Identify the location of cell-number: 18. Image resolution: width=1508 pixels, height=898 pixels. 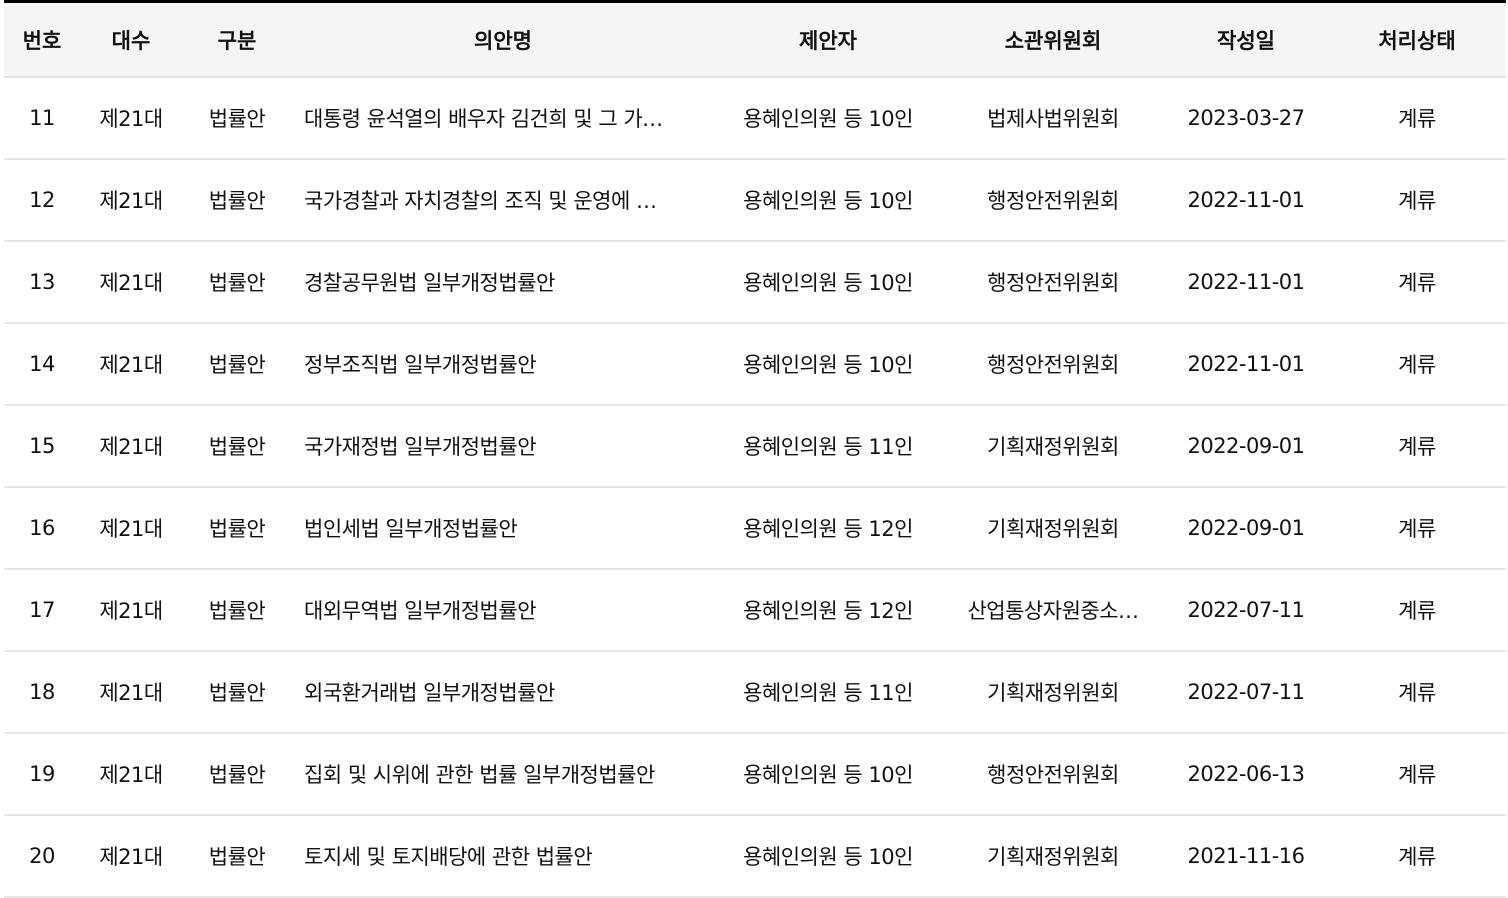
(42, 692).